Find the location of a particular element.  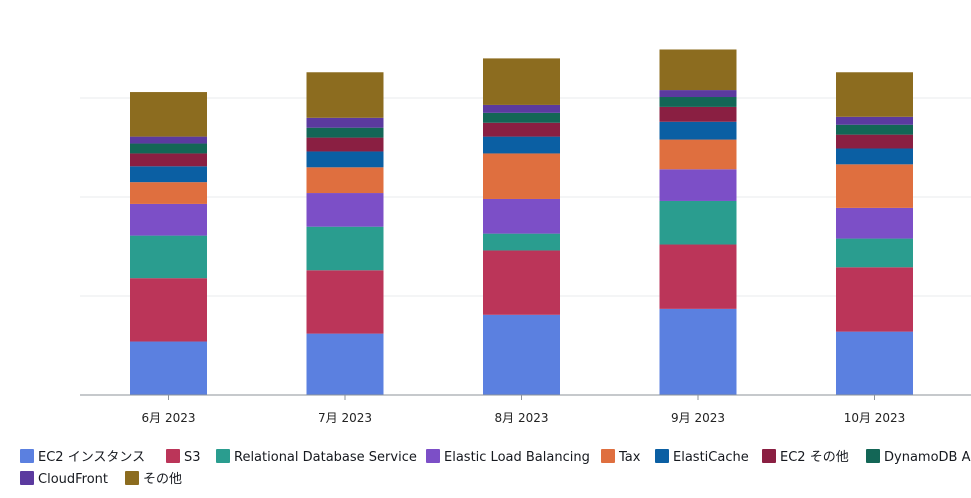

legend-item-dynamodb-ac: DynamoDB Ac is located at coordinates (918, 457).